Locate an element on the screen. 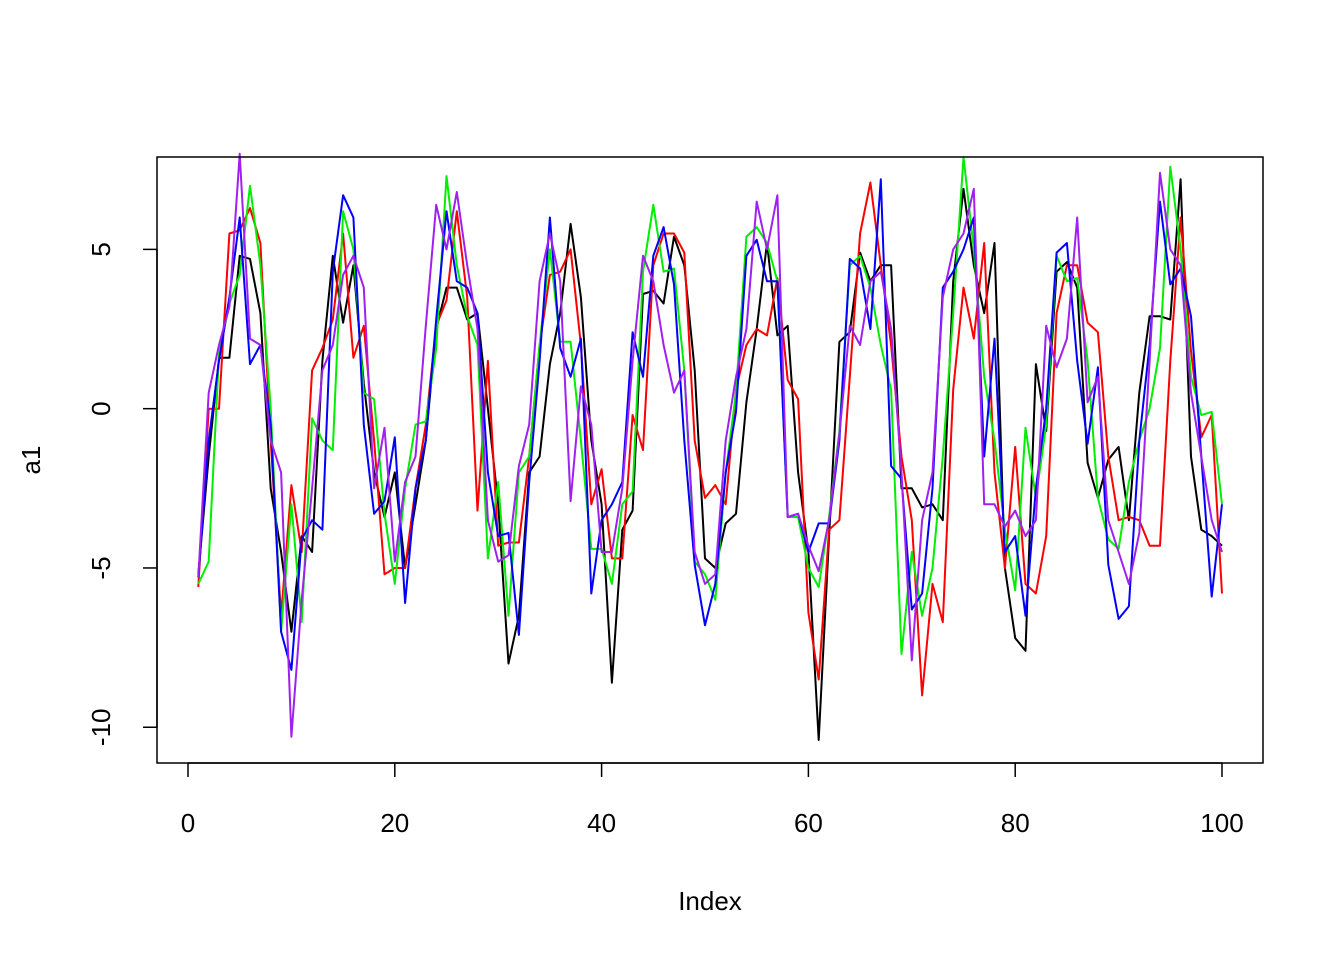 This screenshot has height=960, width=1344. y-axis: -10 -5 0 5 is located at coordinates (122, 494).